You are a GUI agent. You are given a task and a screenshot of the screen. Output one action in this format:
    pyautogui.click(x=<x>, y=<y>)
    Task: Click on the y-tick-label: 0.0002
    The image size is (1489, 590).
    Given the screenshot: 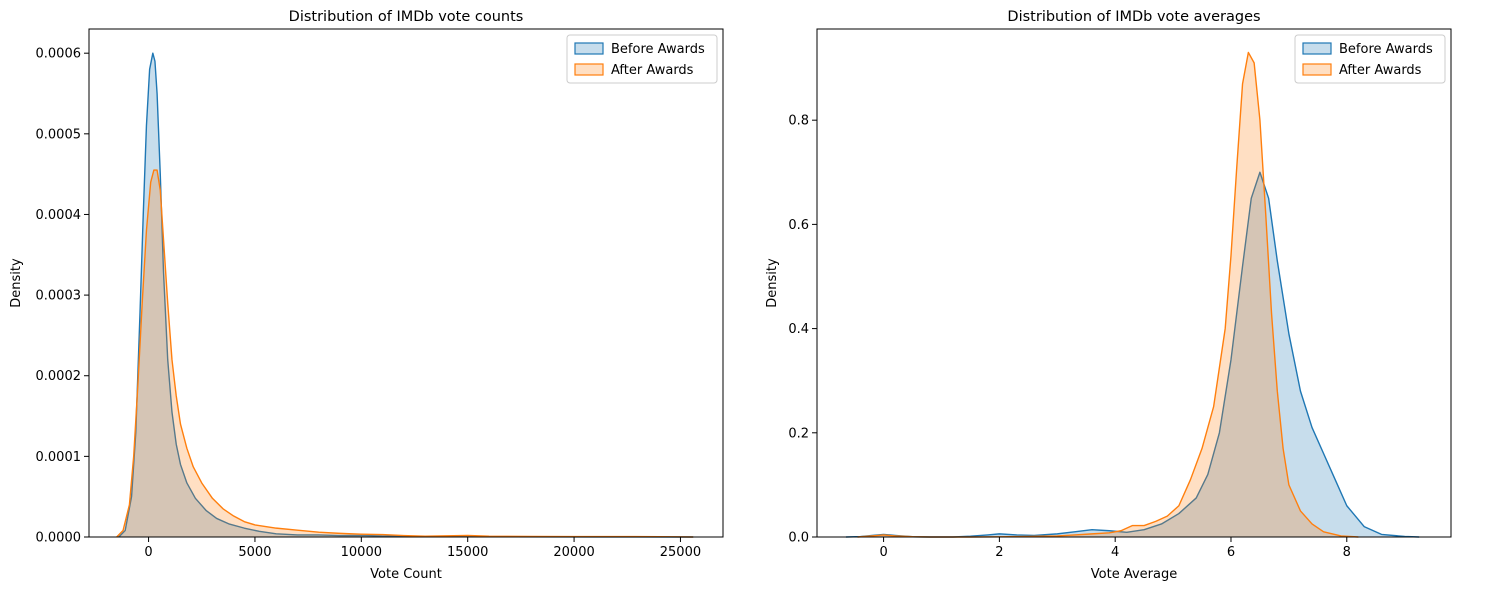 What is the action you would take?
    pyautogui.click(x=59, y=376)
    